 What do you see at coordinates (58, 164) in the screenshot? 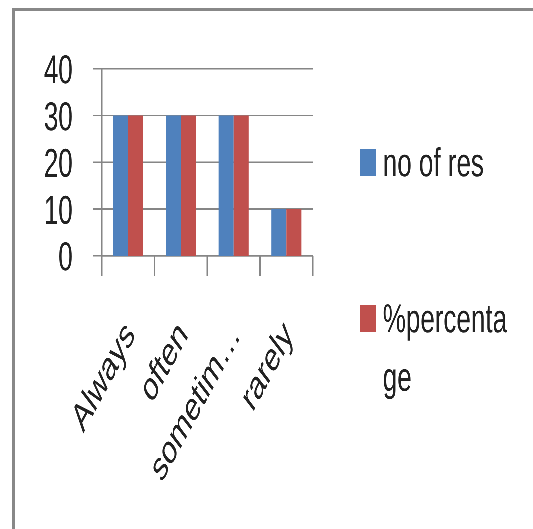
I see `y-tick-label: 20` at bounding box center [58, 164].